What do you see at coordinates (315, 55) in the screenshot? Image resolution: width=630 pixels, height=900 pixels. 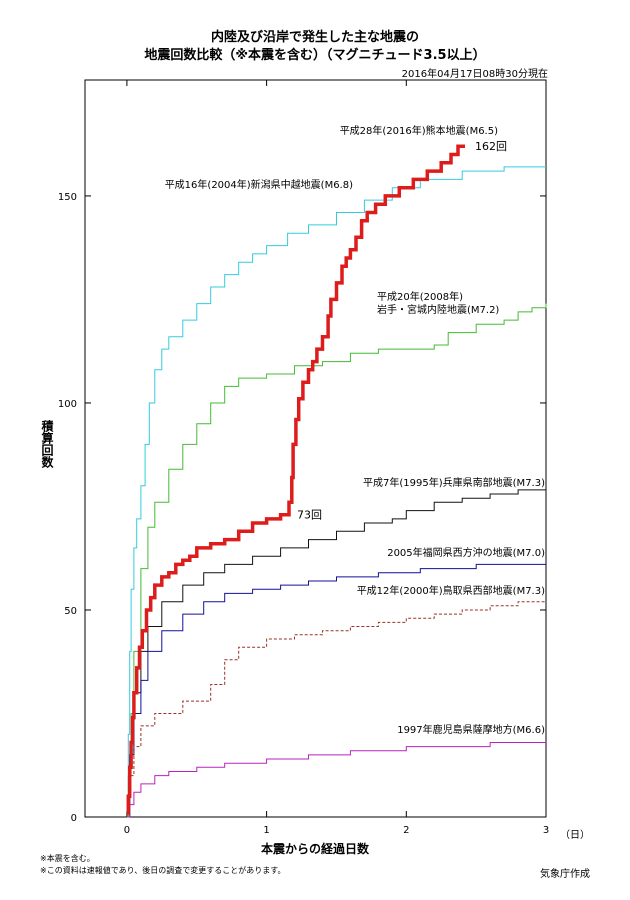 I see `chart-title-line2: 地震回数比較（※本震を含む）（マグニチュード3.5以上）` at bounding box center [315, 55].